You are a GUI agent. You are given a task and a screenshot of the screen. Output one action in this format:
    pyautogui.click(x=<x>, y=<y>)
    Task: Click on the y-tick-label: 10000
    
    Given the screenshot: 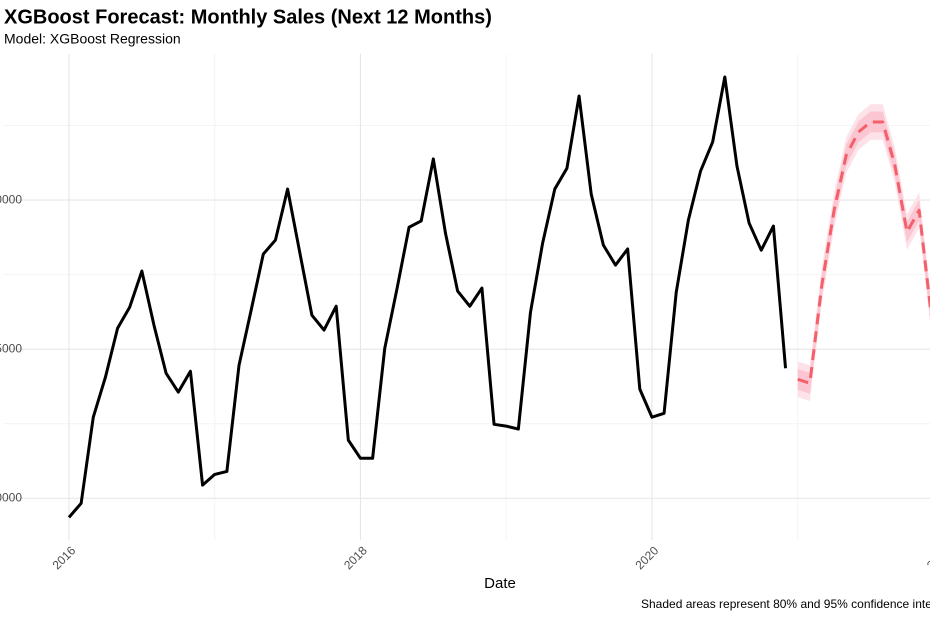 What is the action you would take?
    pyautogui.click(x=11, y=497)
    